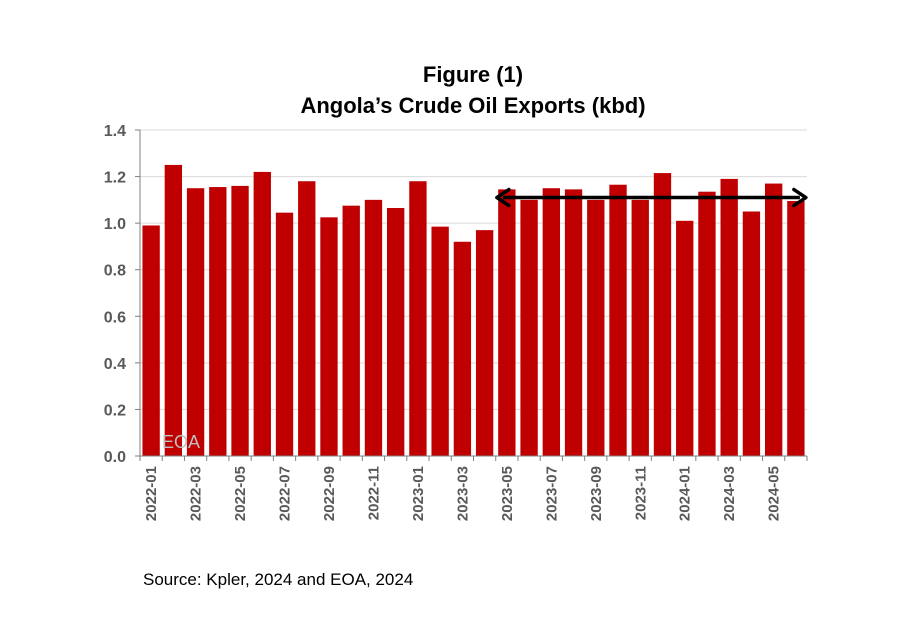 The height and width of the screenshot is (643, 920). What do you see at coordinates (240, 493) in the screenshot?
I see `x-tick-label: 2022-05` at bounding box center [240, 493].